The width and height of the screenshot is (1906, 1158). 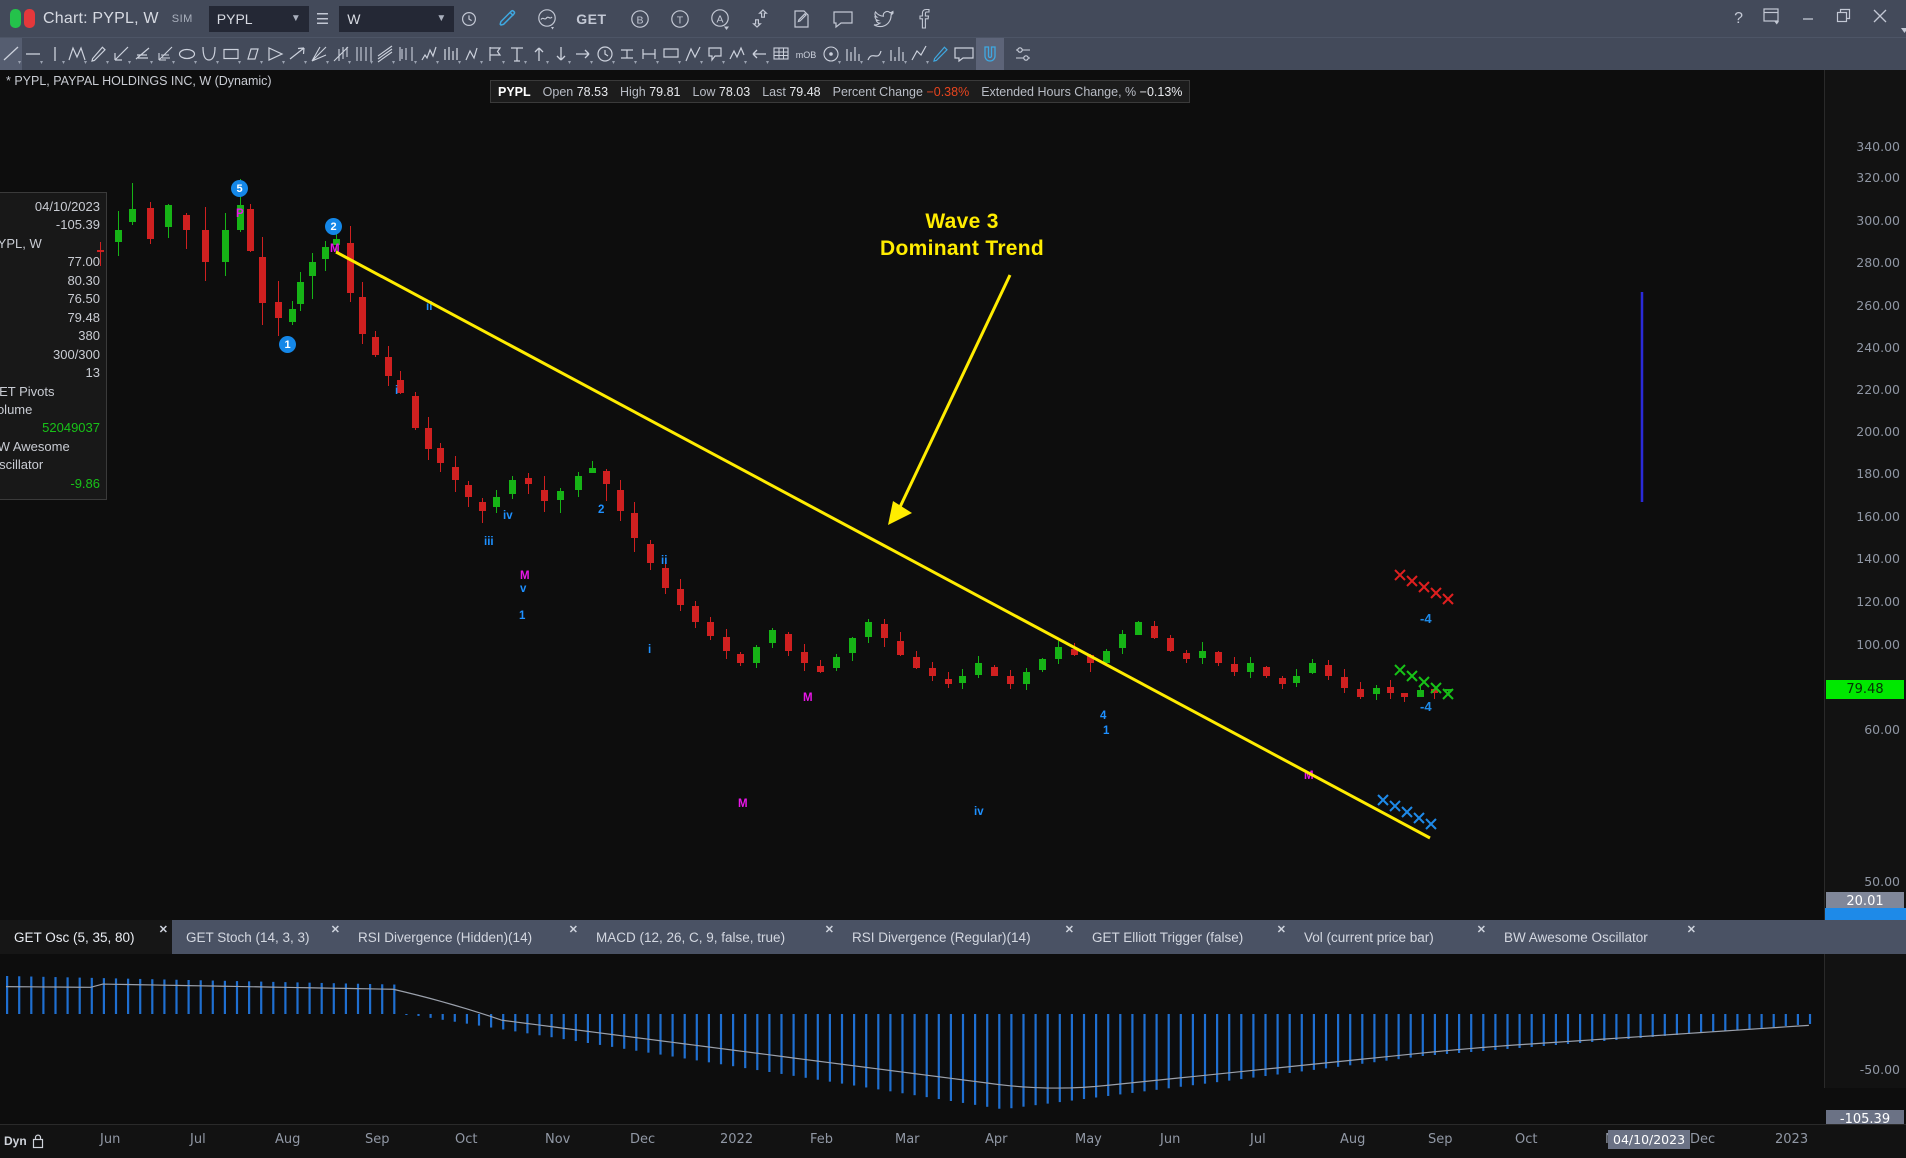 I want to click on indicator-tab: BW Awesome Oscillator ✕, so click(x=1595, y=937).